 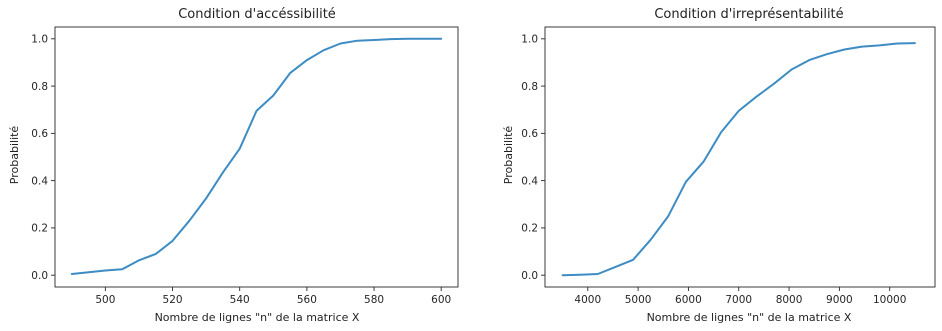 What do you see at coordinates (748, 14) in the screenshot?
I see `chart-title: Condition d'irreprésentabilité` at bounding box center [748, 14].